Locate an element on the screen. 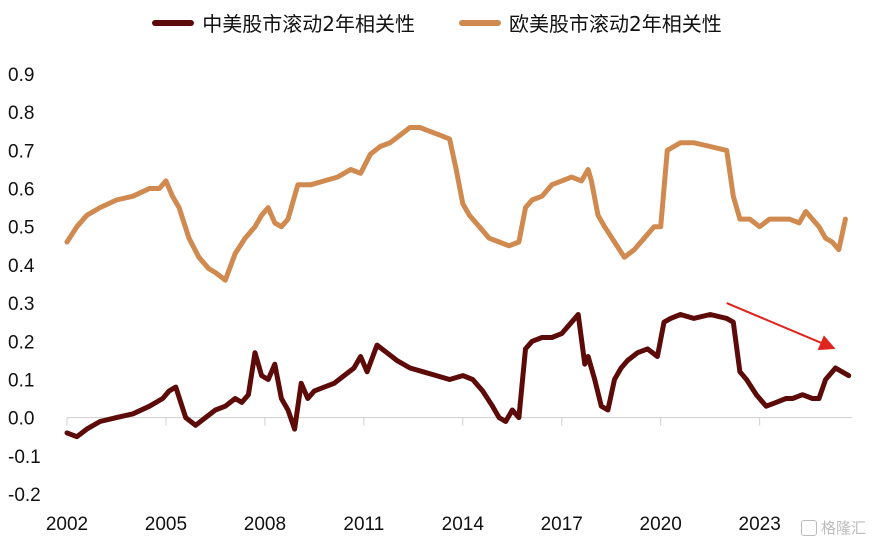 This screenshot has width=874, height=546. x-tick-label: 2011 is located at coordinates (363, 524).